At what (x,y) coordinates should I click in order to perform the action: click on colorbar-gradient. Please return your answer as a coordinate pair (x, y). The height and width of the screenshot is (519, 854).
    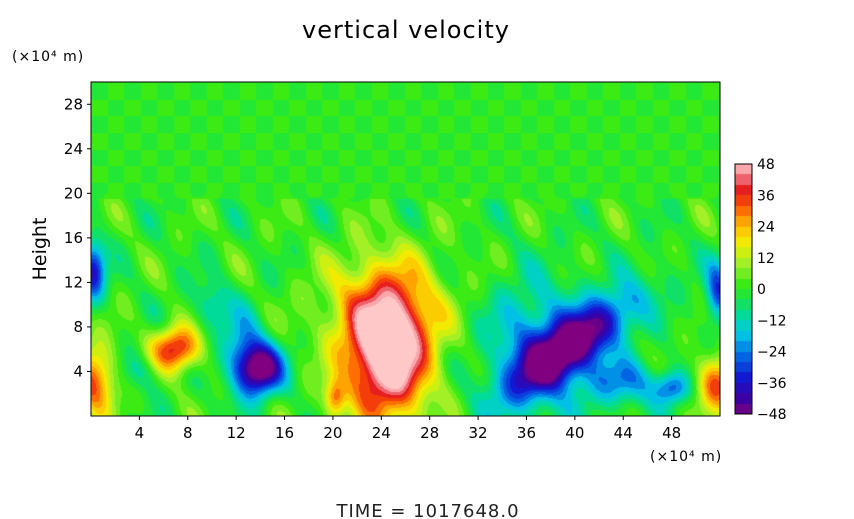
    Looking at the image, I should click on (743, 289).